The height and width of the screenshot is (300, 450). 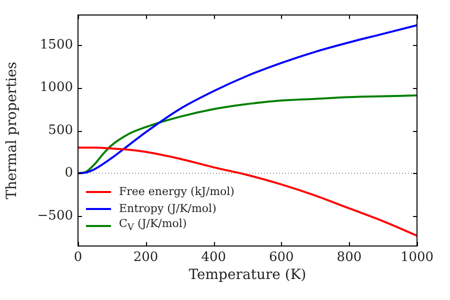 I want to click on y-tick-label: 1500, so click(x=56, y=44).